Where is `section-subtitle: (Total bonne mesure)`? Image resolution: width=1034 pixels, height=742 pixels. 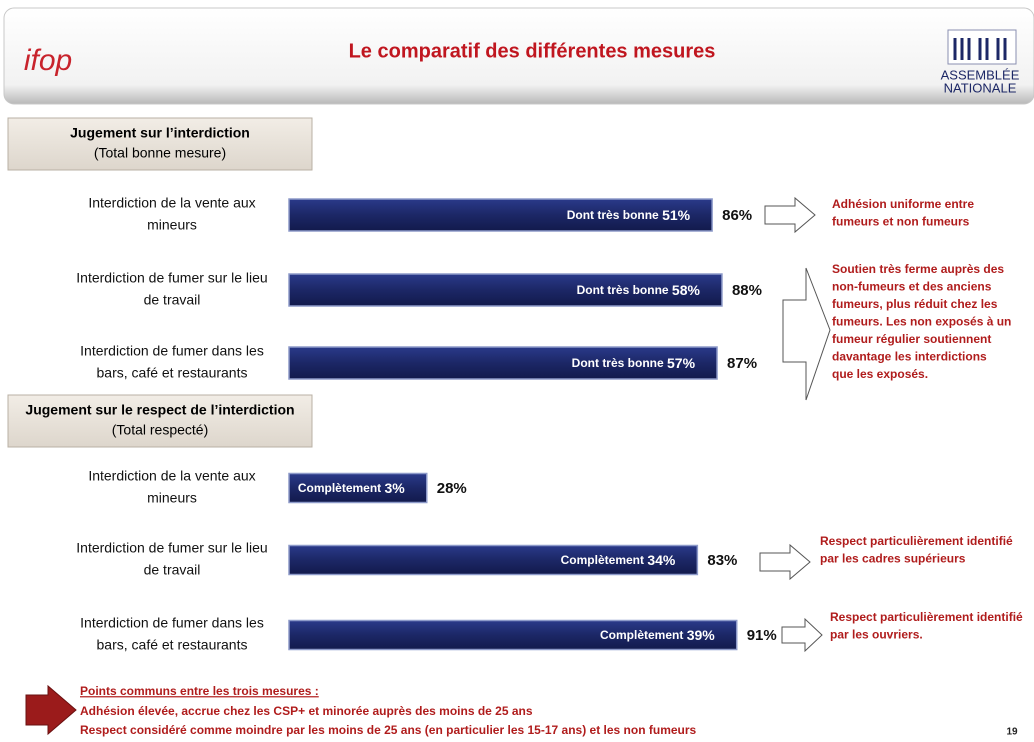
section-subtitle: (Total bonne mesure) is located at coordinates (160, 153).